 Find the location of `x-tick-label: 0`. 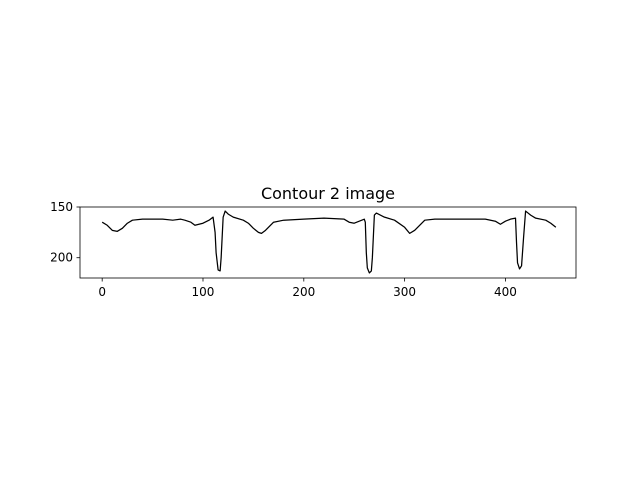

x-tick-label: 0 is located at coordinates (102, 292).